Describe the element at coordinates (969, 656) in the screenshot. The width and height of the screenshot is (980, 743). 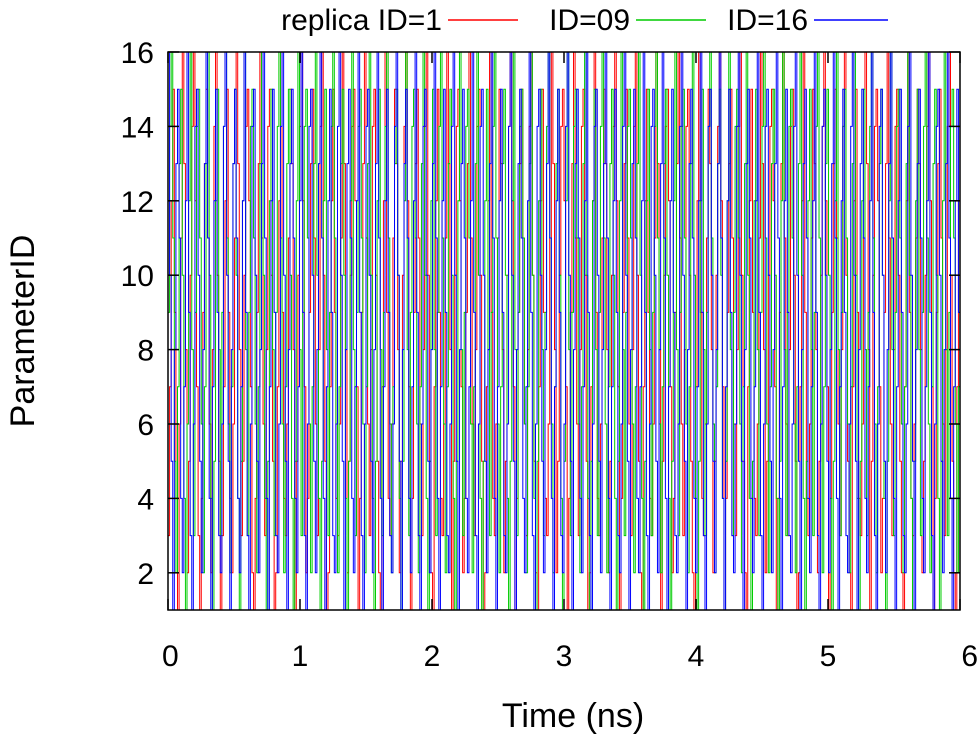
I see `x-tick-label: 6` at that location.